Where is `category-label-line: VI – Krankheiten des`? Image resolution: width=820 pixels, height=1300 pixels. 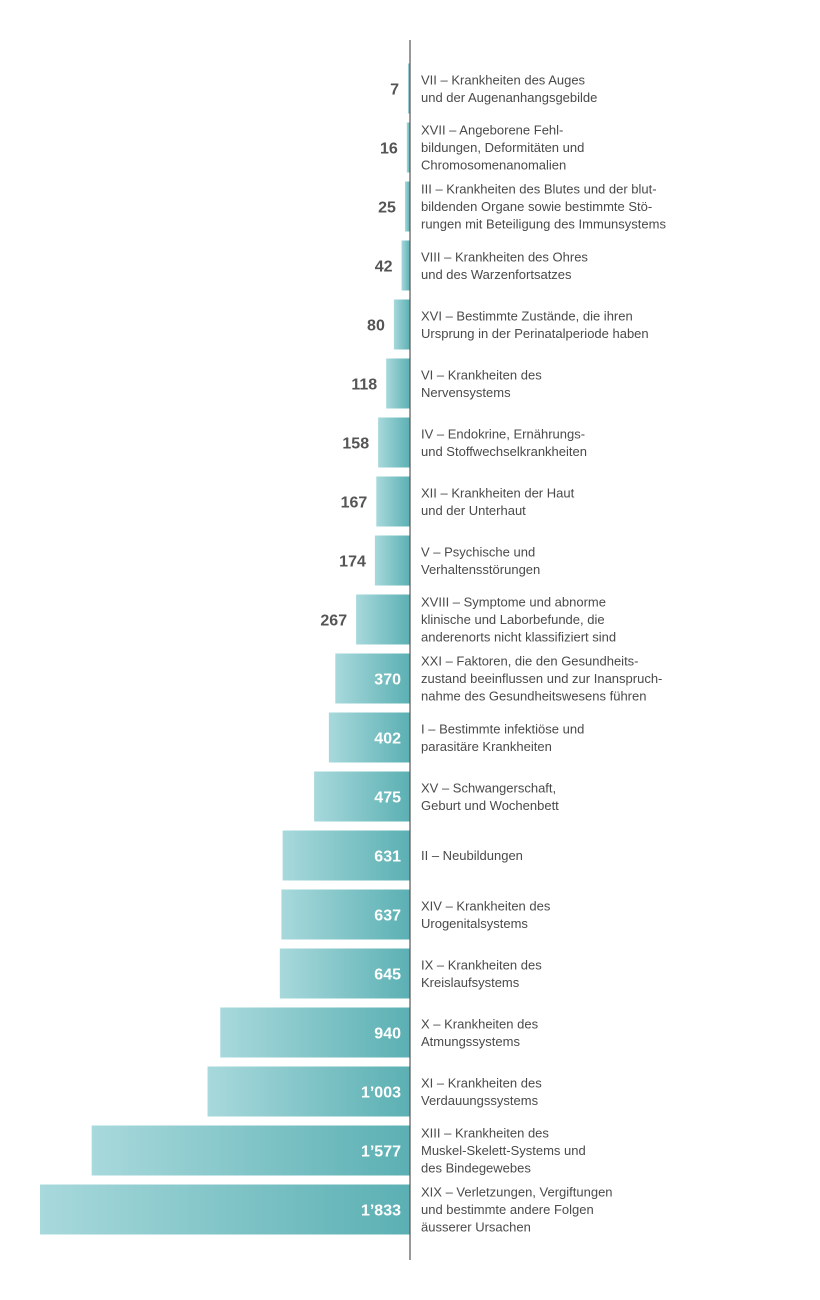
category-label-line: VI – Krankheiten des is located at coordinates (481, 374).